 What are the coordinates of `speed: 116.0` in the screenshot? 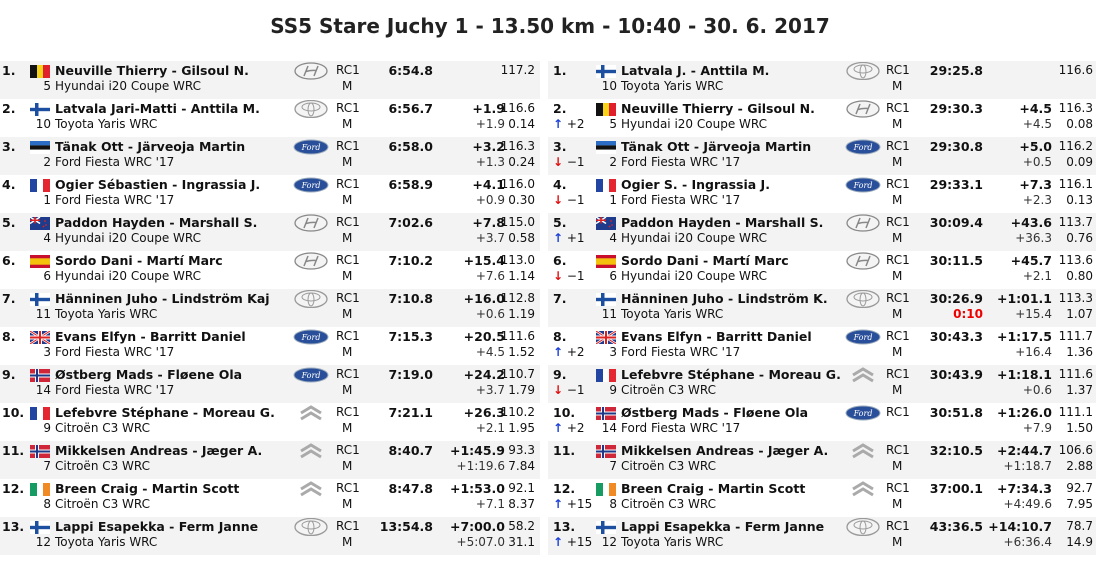 It's located at (517, 184).